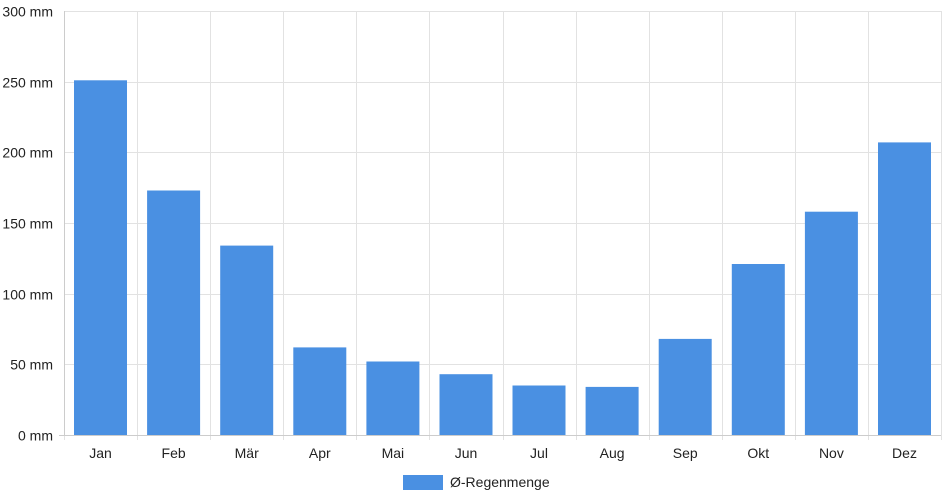 Image resolution: width=952 pixels, height=500 pixels. What do you see at coordinates (35, 436) in the screenshot?
I see `y-tick-label: 0 mm` at bounding box center [35, 436].